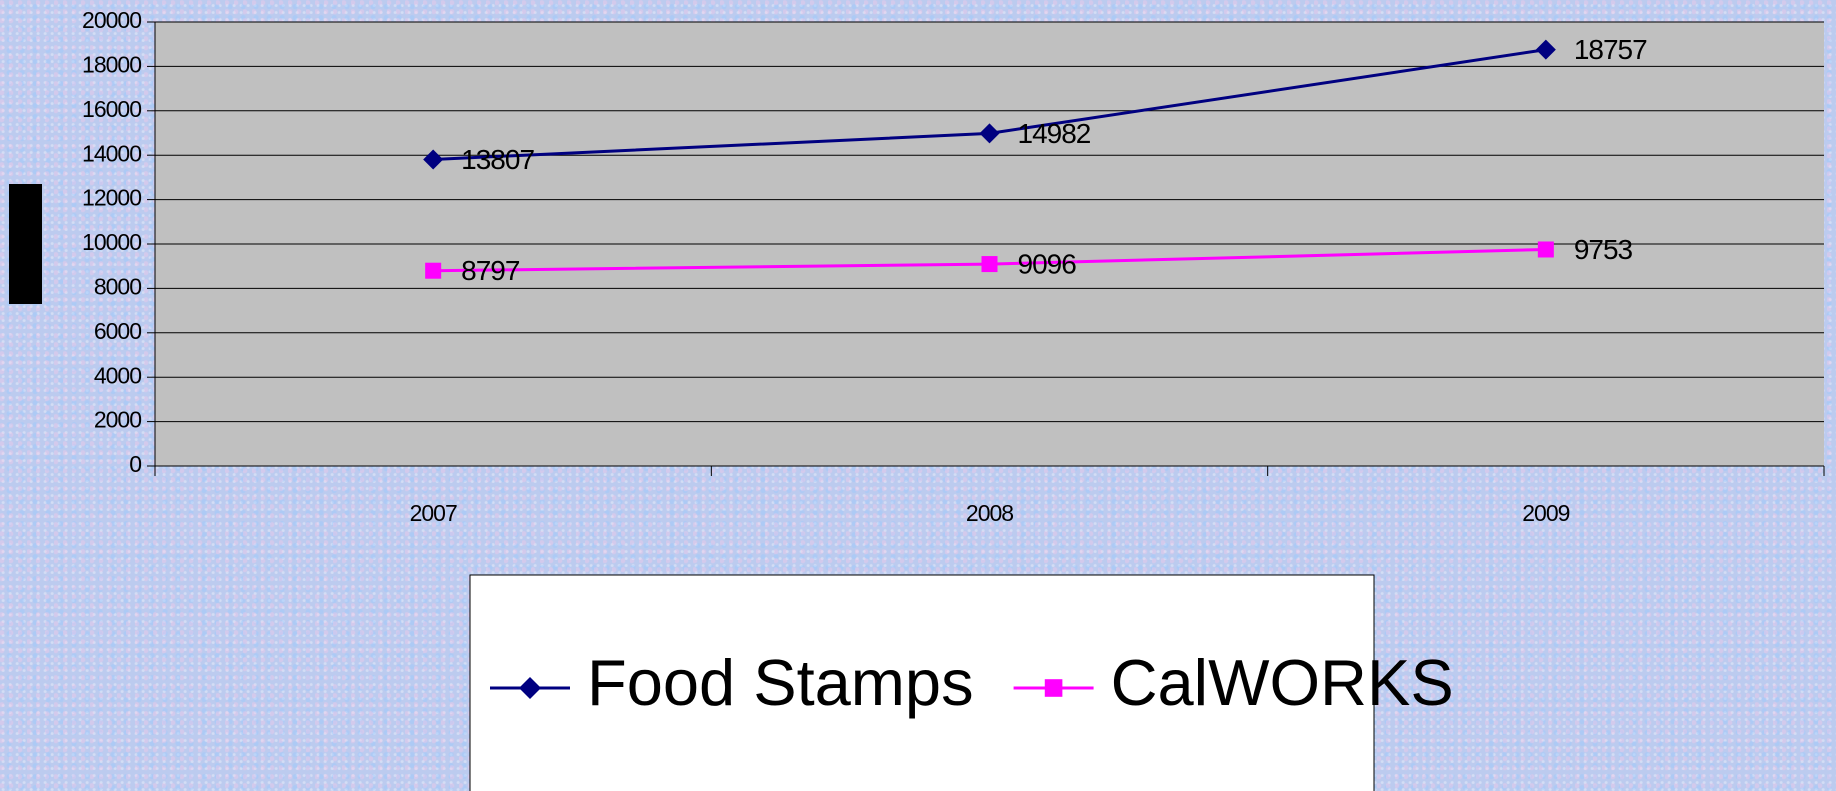 This screenshot has width=1836, height=791. What do you see at coordinates (25, 244) in the screenshot?
I see `axis-title-block` at bounding box center [25, 244].